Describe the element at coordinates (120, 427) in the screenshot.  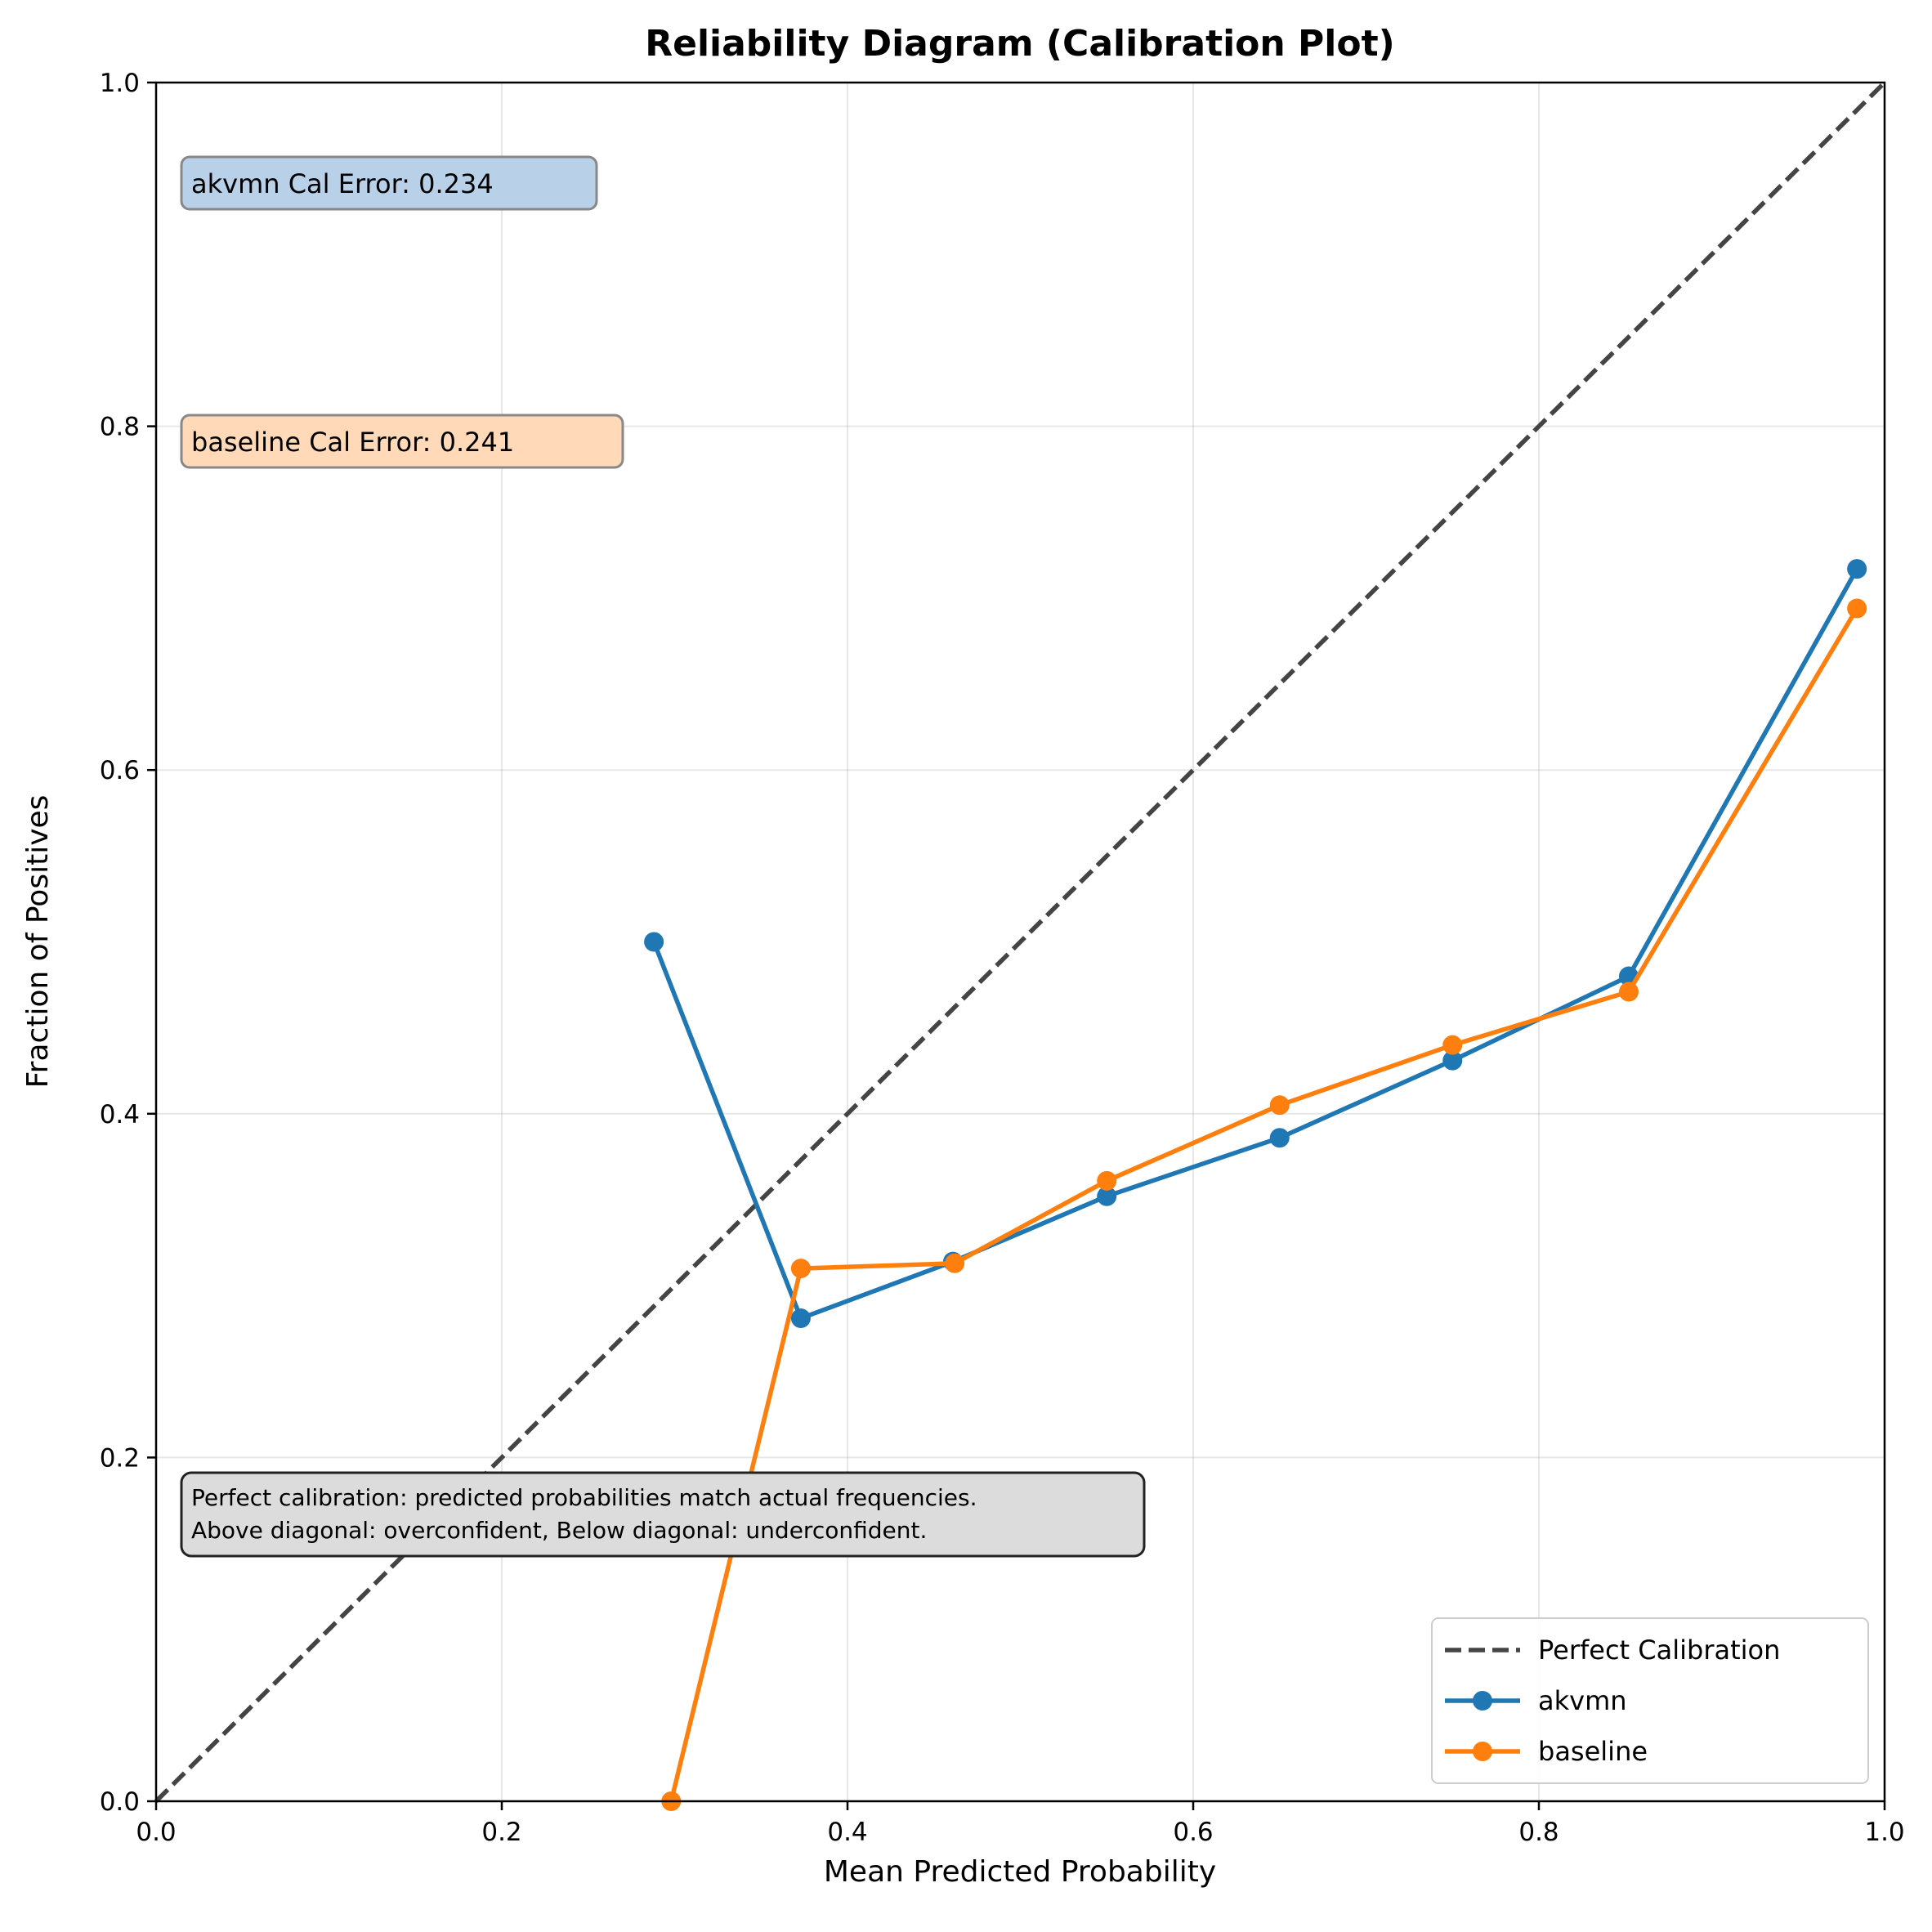
I see `y-tick-label: 0.8` at that location.